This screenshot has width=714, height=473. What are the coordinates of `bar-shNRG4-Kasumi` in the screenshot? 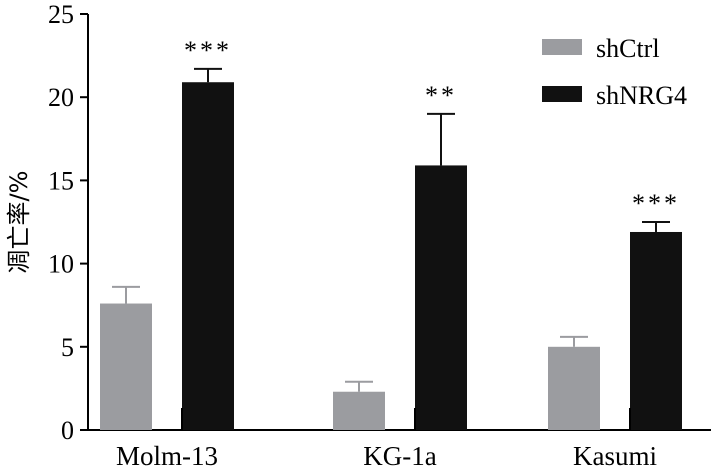 It's located at (656, 330).